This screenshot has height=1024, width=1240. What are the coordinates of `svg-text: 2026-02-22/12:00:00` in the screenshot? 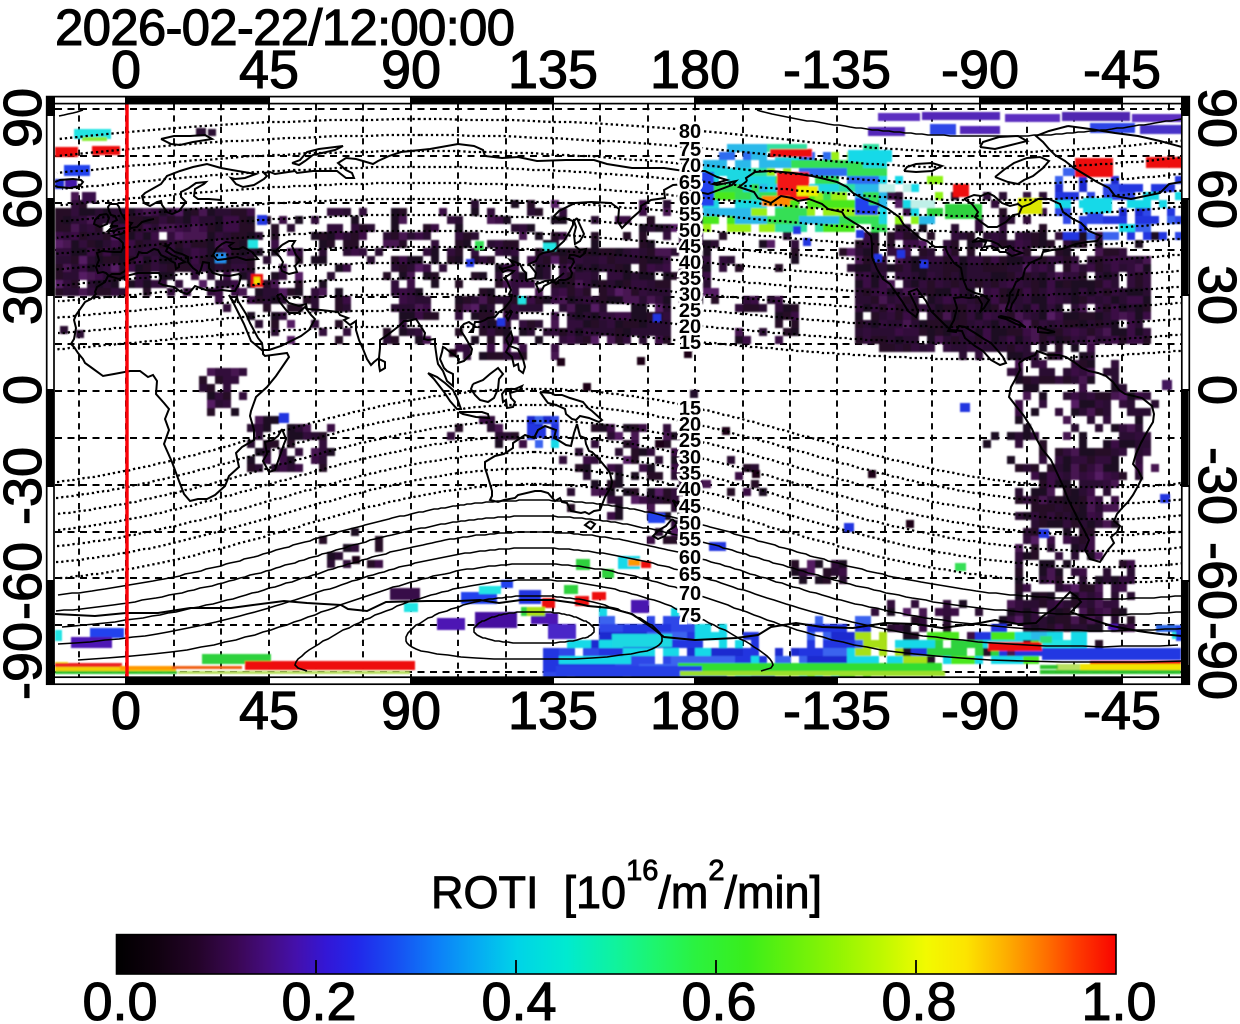 It's located at (285, 28).